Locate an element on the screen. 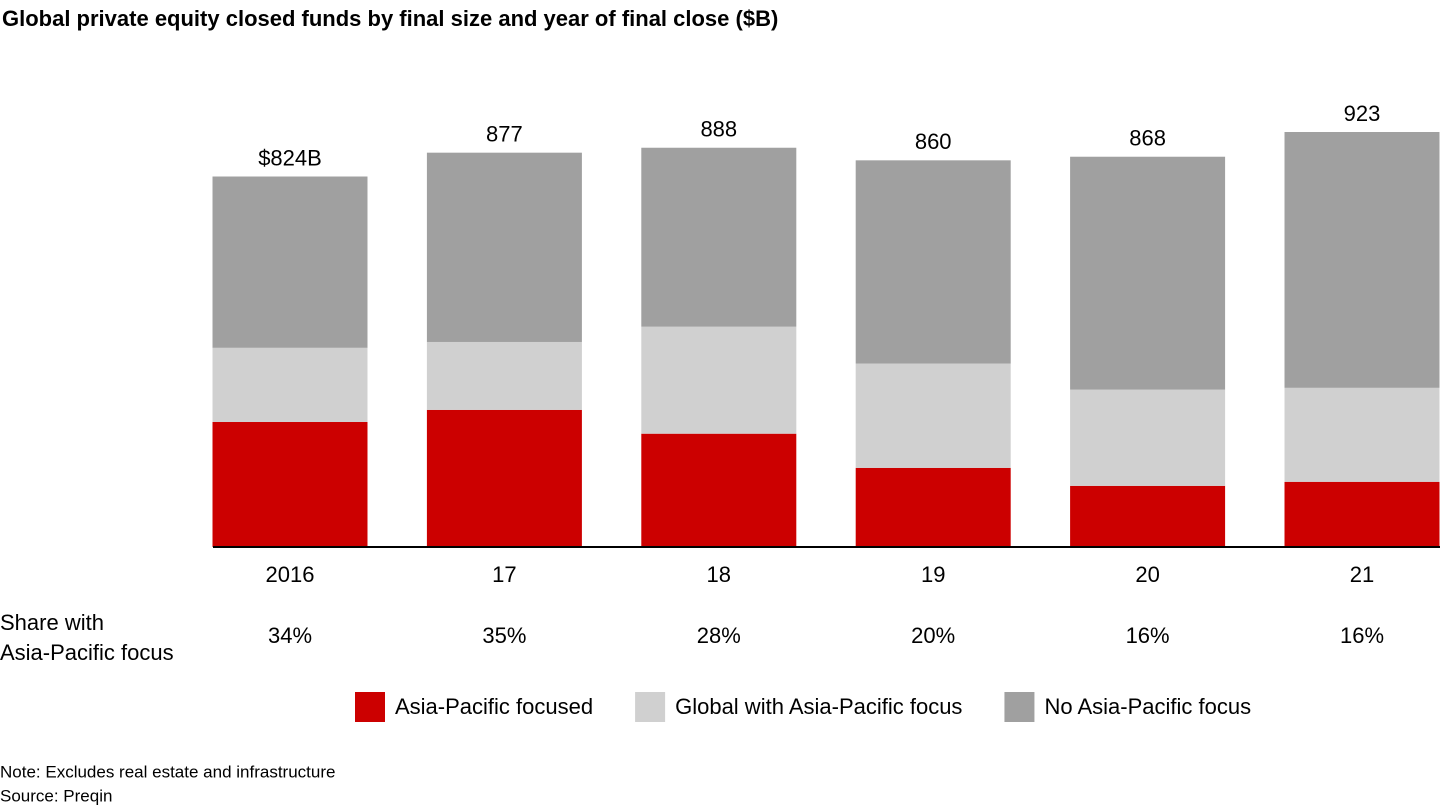  x-tick-label: 21 is located at coordinates (1362, 574).